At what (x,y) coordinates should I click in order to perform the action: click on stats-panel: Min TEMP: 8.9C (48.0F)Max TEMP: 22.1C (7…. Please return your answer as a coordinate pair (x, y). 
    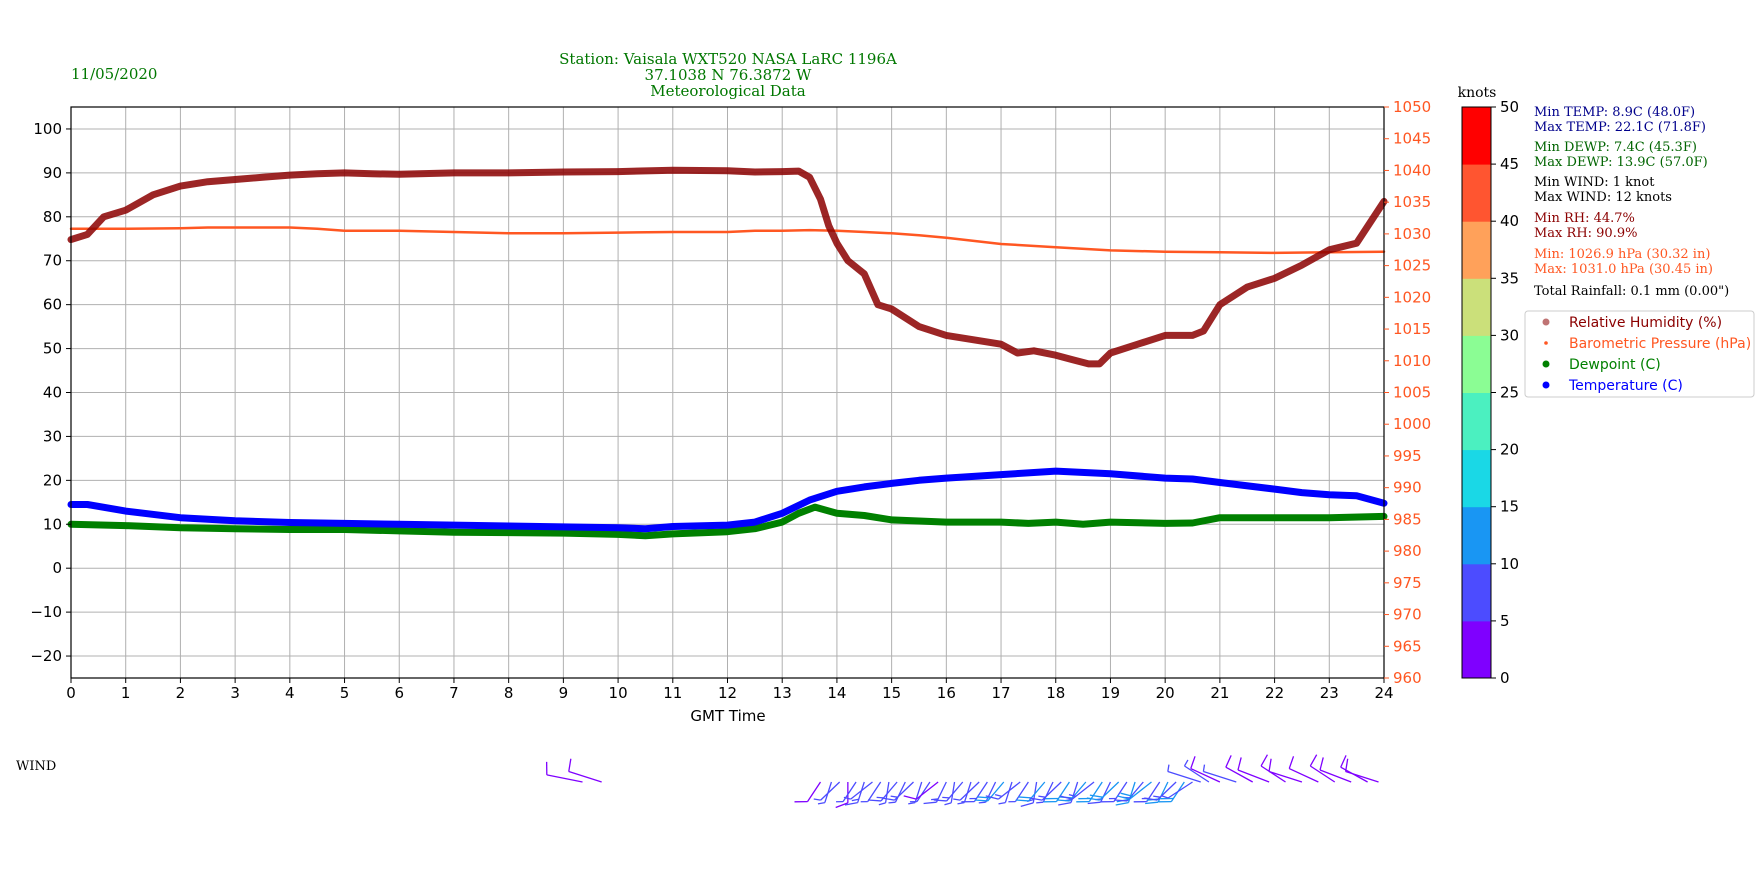
    Looking at the image, I should click on (1631, 202).